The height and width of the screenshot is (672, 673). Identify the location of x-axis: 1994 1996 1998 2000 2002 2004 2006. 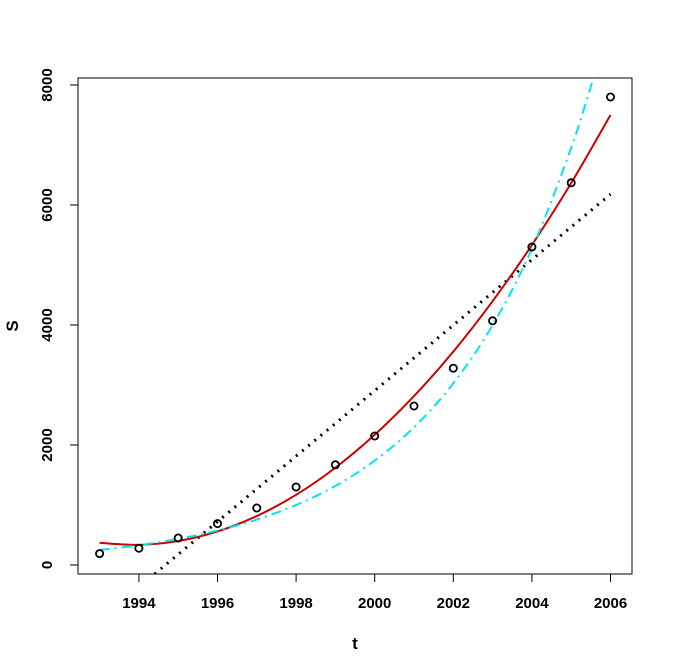
(374, 593).